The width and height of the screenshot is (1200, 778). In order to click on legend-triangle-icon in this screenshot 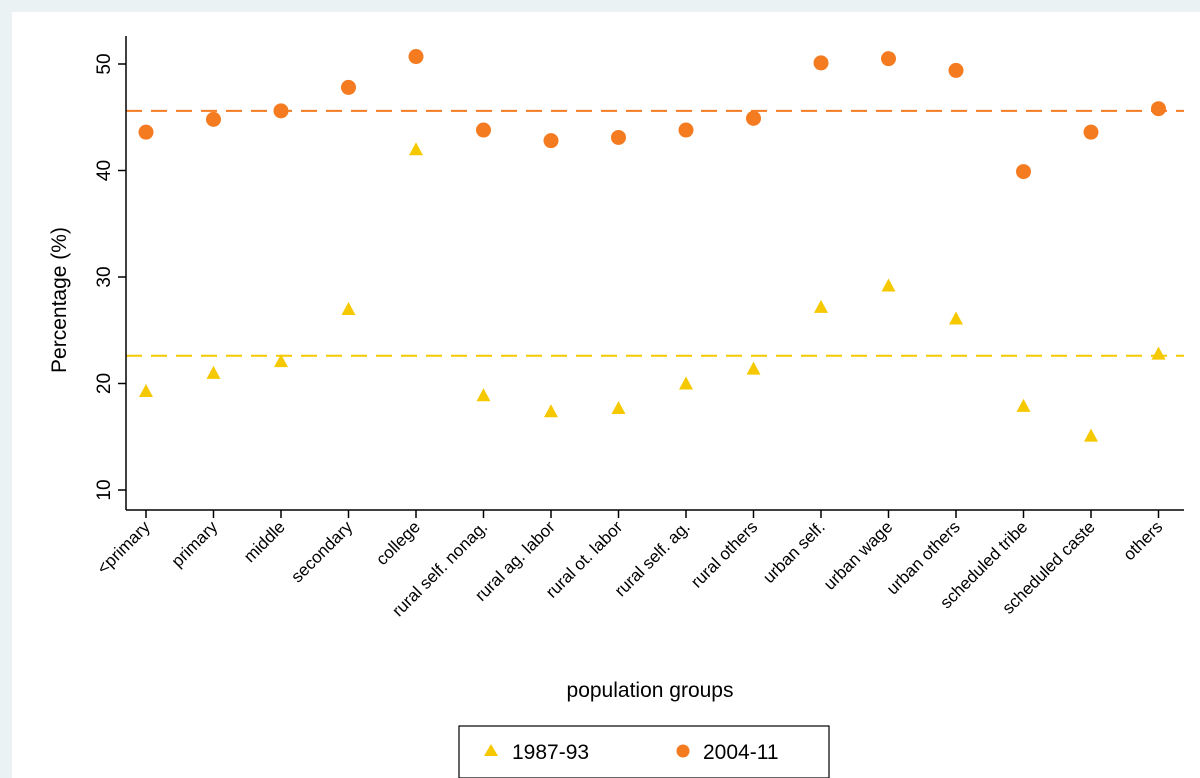, I will do `click(491, 750)`.